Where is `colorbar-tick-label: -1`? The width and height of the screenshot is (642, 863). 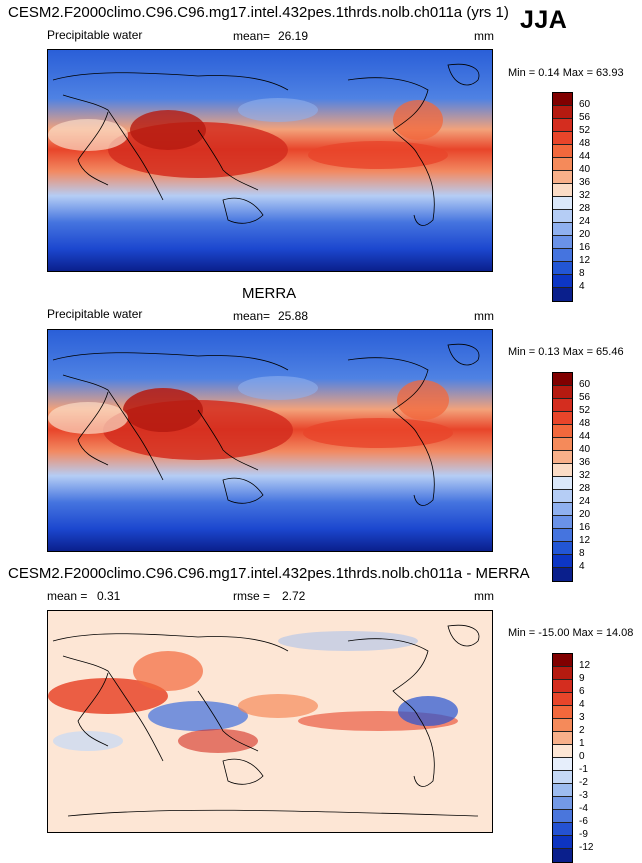 colorbar-tick-label: -1 is located at coordinates (583, 769).